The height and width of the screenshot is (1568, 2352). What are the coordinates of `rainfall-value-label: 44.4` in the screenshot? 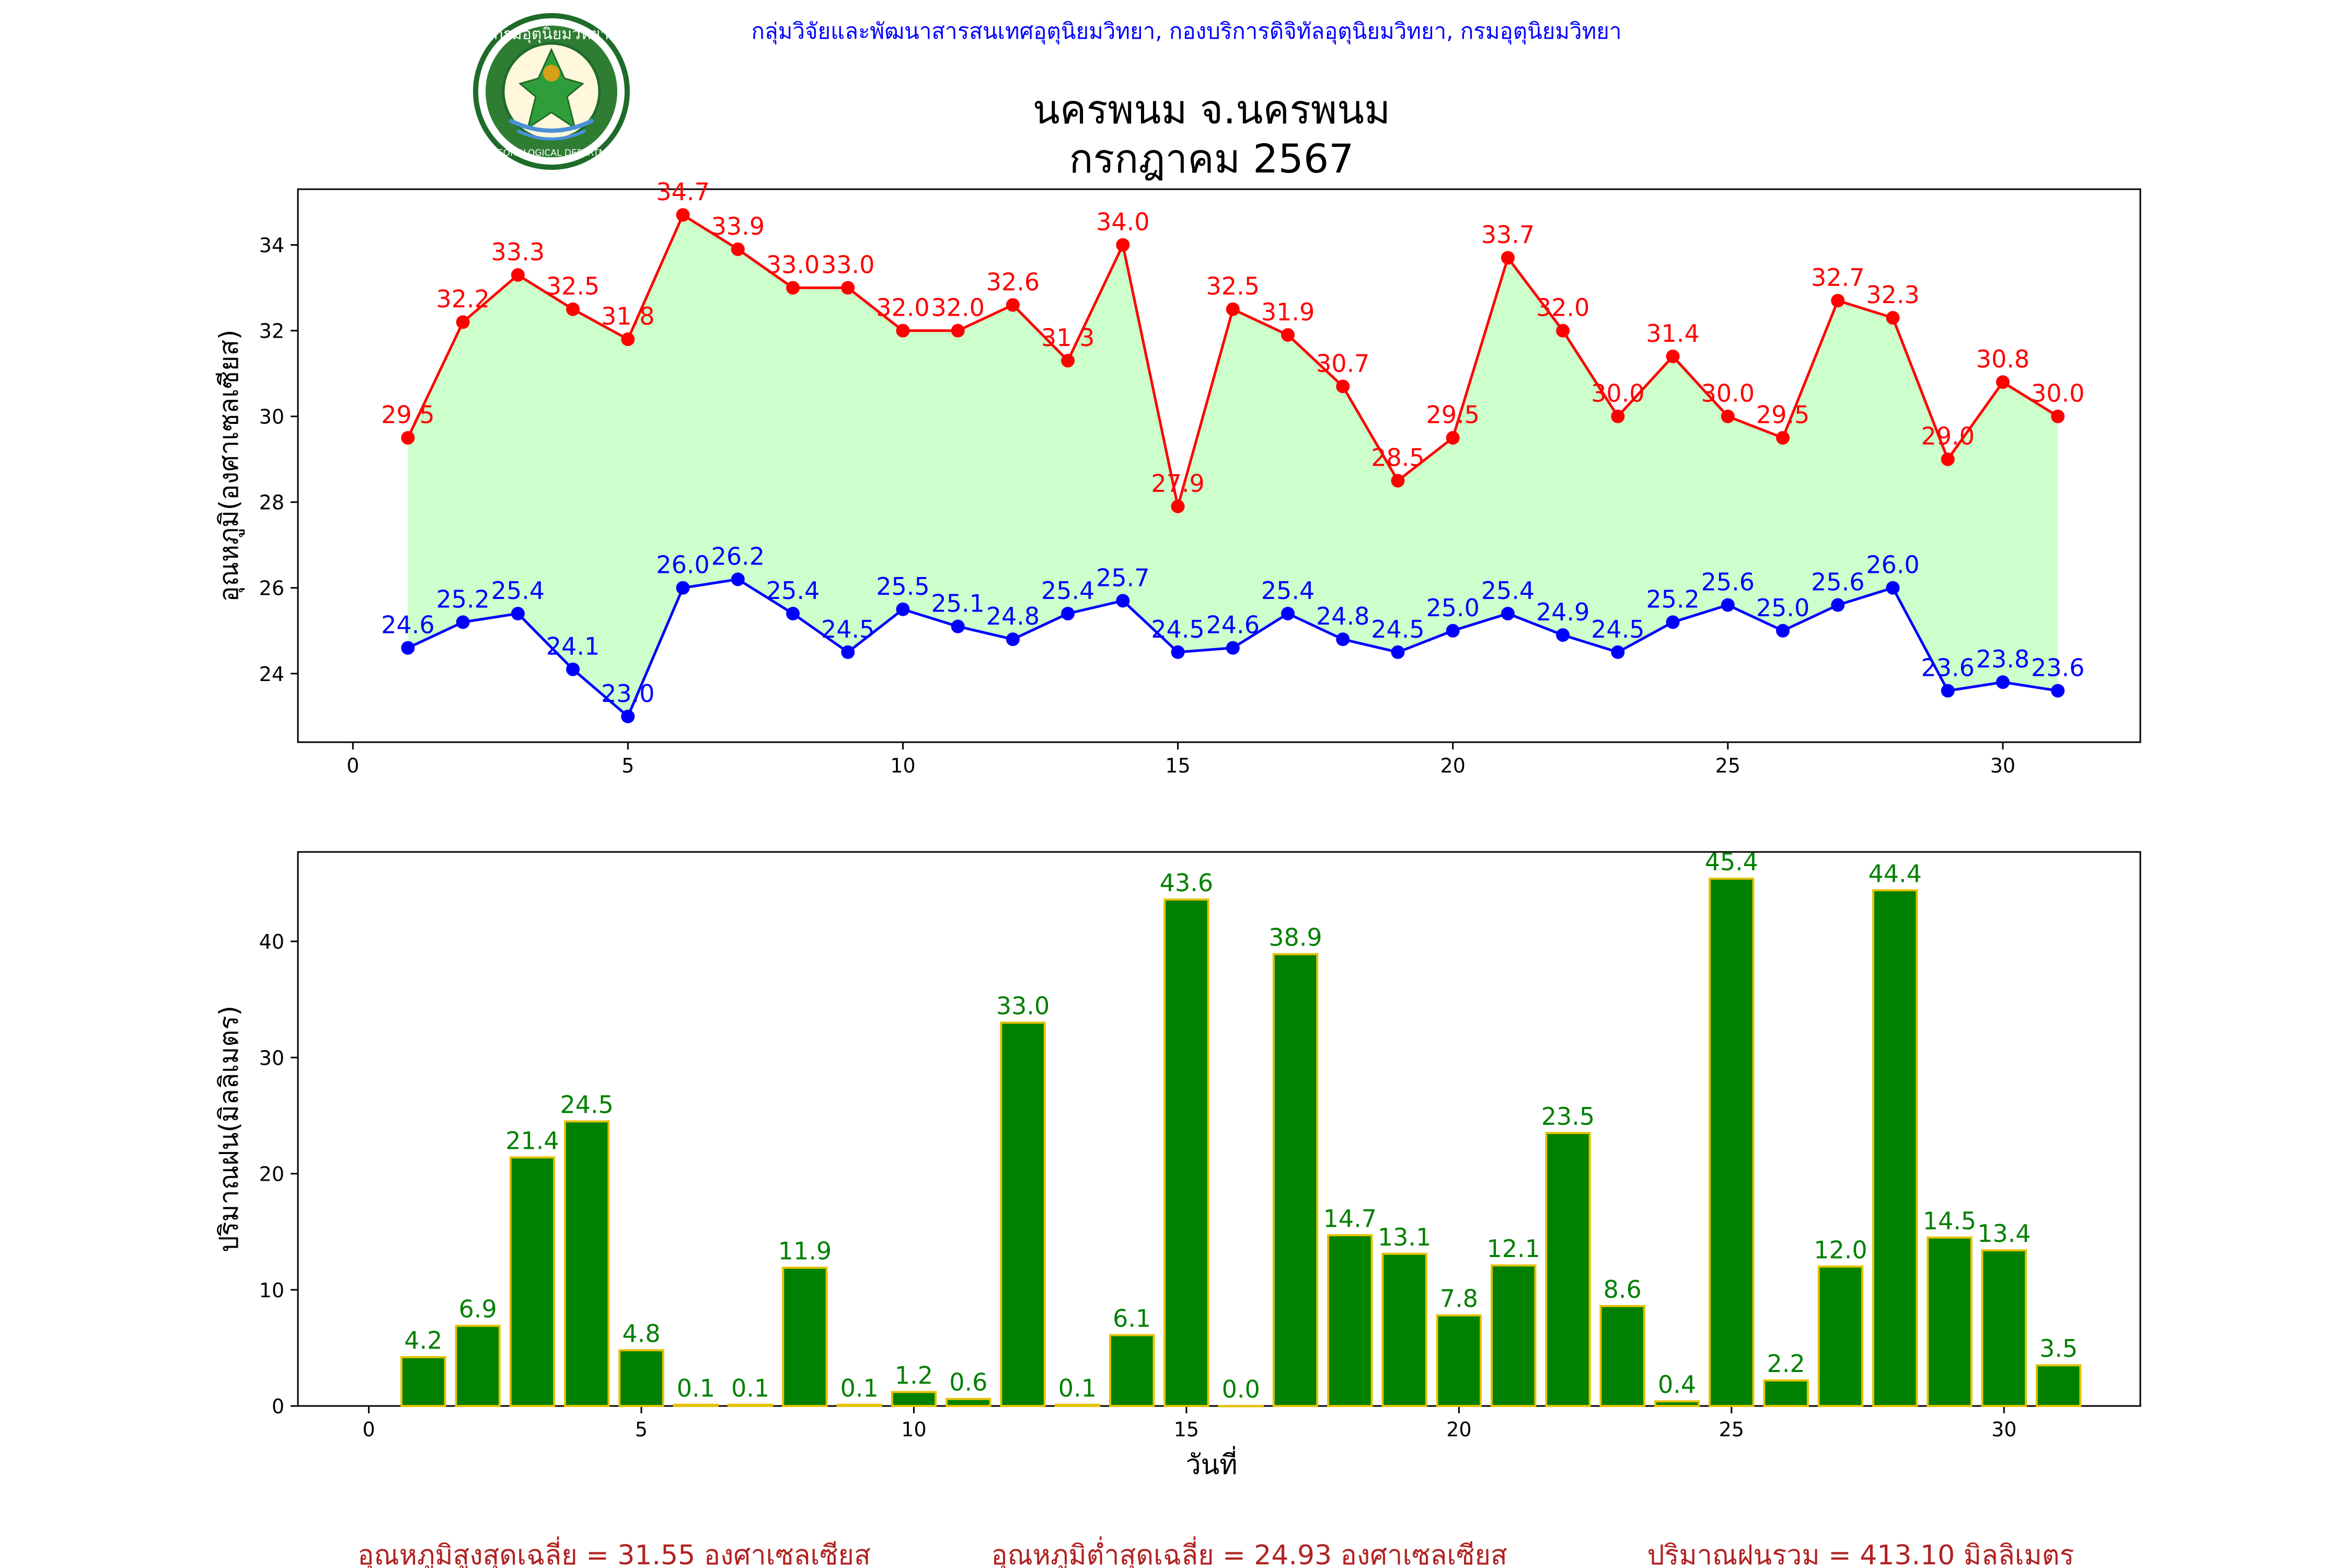 It's located at (1894, 873).